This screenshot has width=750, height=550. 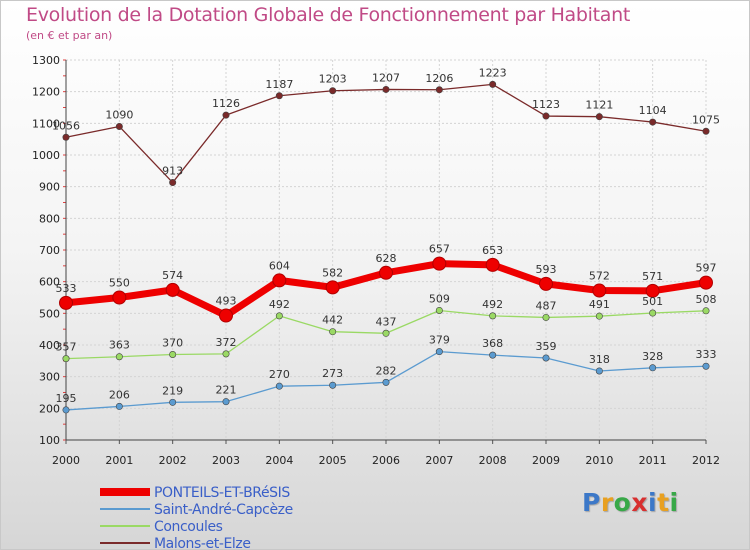 I want to click on data-label: 501, so click(x=652, y=301).